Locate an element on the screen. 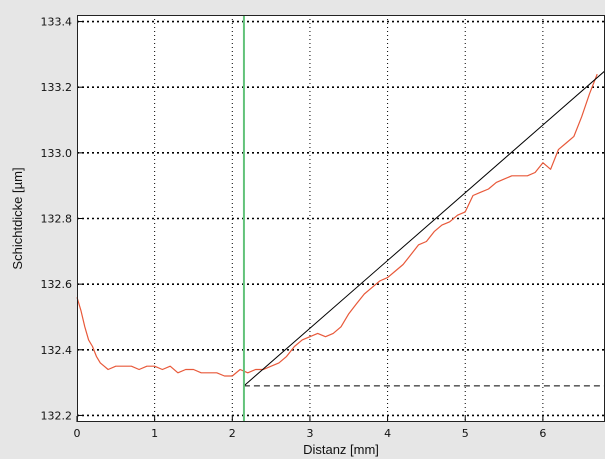 This screenshot has height=459, width=605. y-tick-labels: 132.2 132.4 132.6 132.8 133.0 133.2 133.4 is located at coordinates (57, 219).